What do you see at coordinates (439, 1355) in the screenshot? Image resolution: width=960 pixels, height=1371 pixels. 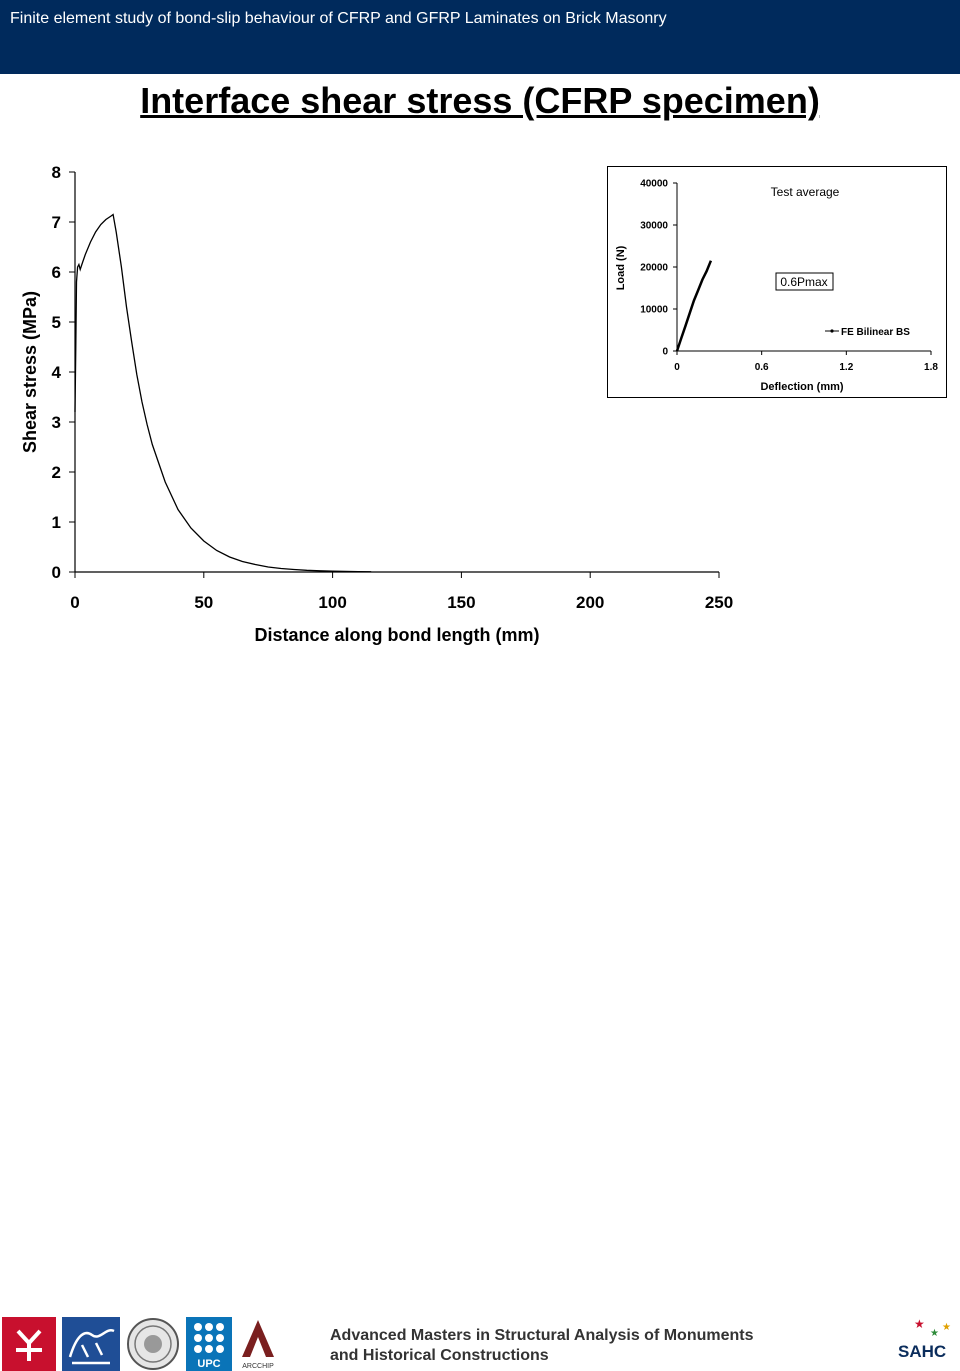 I see `footer-line-2: and Historical Constructions` at bounding box center [439, 1355].